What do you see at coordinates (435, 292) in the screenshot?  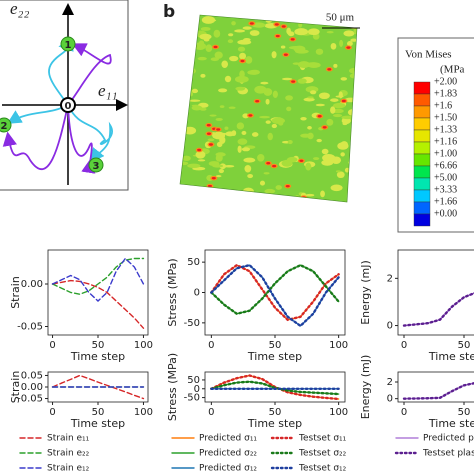 I see `axes-frame` at bounding box center [435, 292].